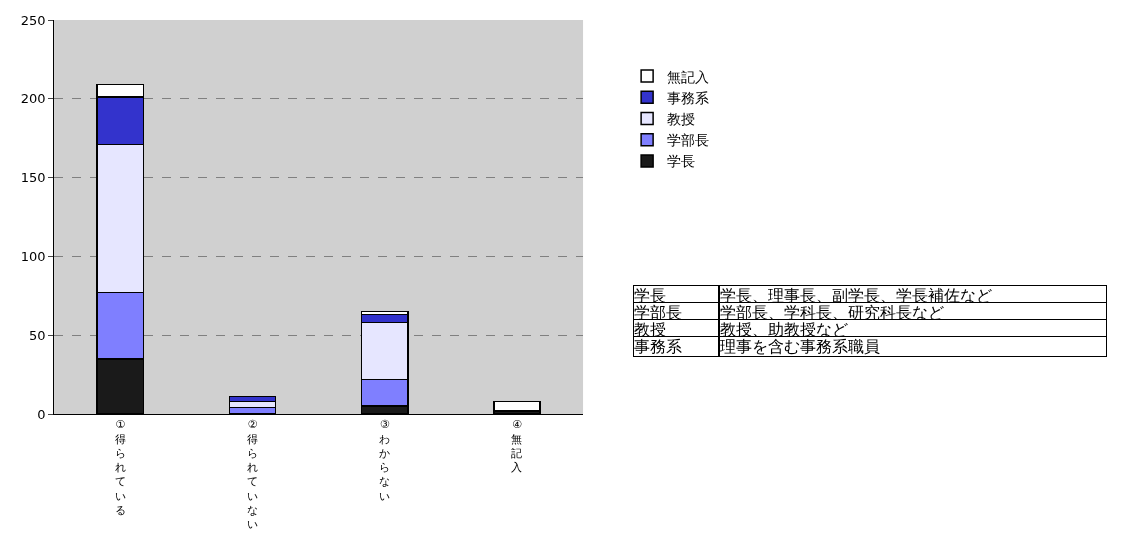 The image size is (1122, 541). I want to click on x-tick-label: ②得られていない, so click(252, 475).